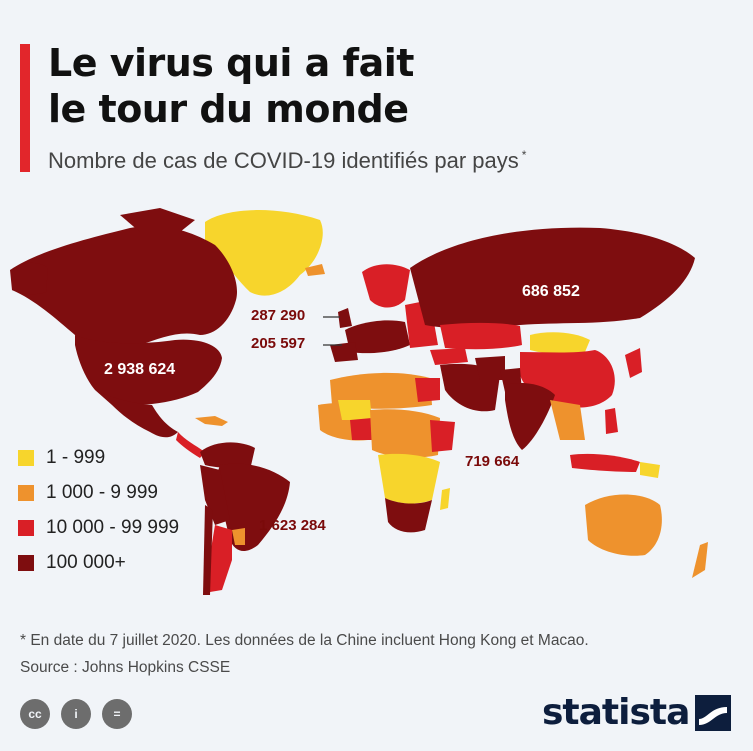 This screenshot has height=751, width=753. What do you see at coordinates (560, 343) in the screenshot?
I see `region-mongolia` at bounding box center [560, 343].